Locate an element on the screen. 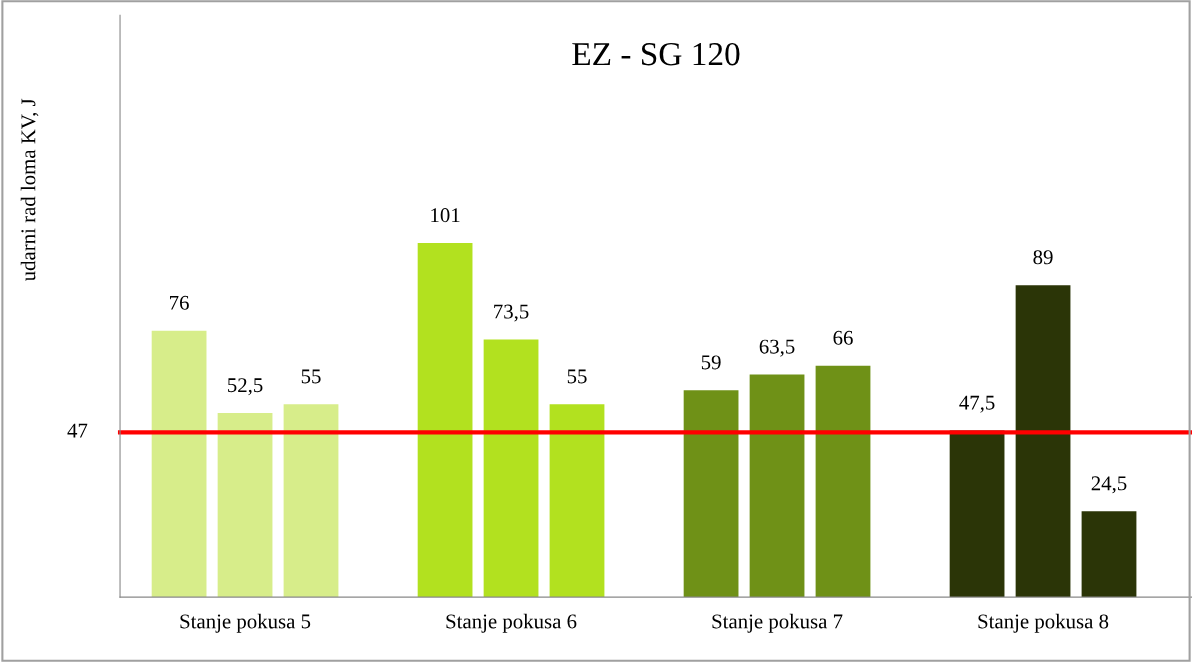  data-label: 66 is located at coordinates (843, 337).